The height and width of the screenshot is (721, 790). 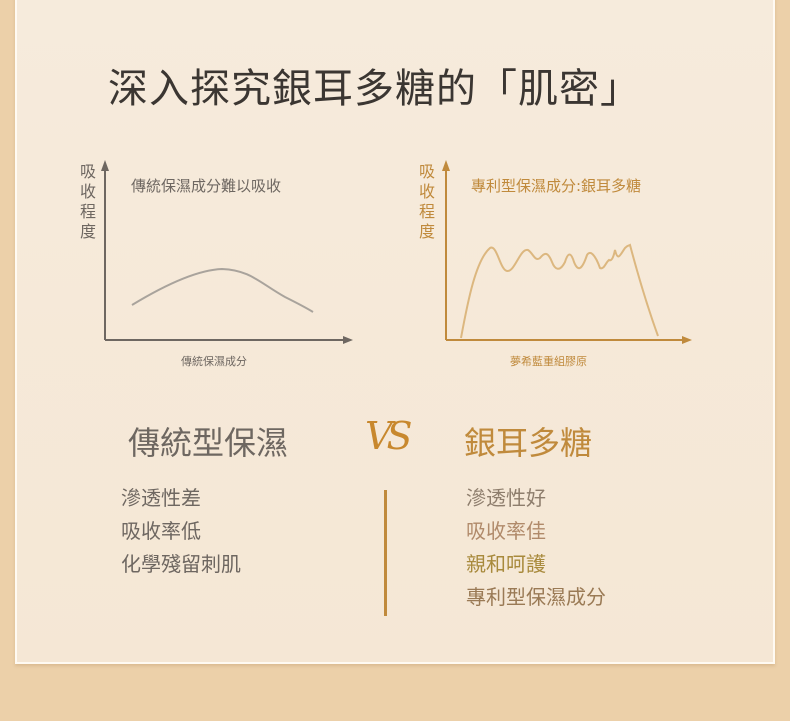 What do you see at coordinates (548, 361) in the screenshot?
I see `right-chart-xlabel: 夢希藍重組膠原` at bounding box center [548, 361].